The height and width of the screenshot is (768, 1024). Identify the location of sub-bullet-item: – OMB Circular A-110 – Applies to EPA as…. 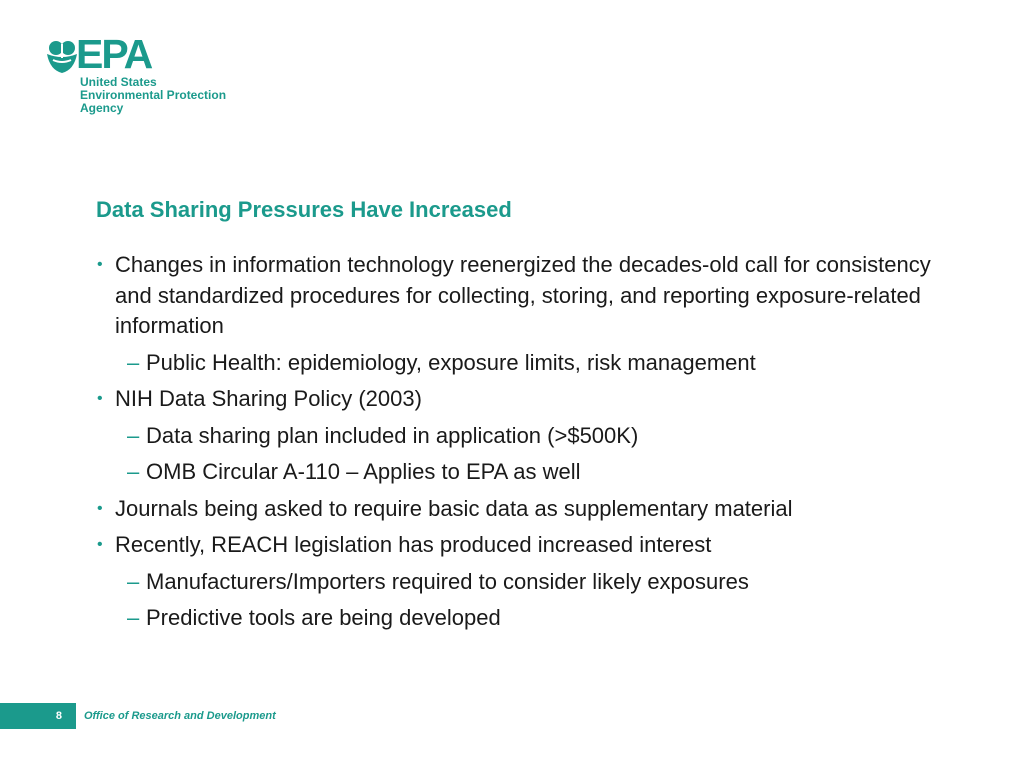
(526, 472).